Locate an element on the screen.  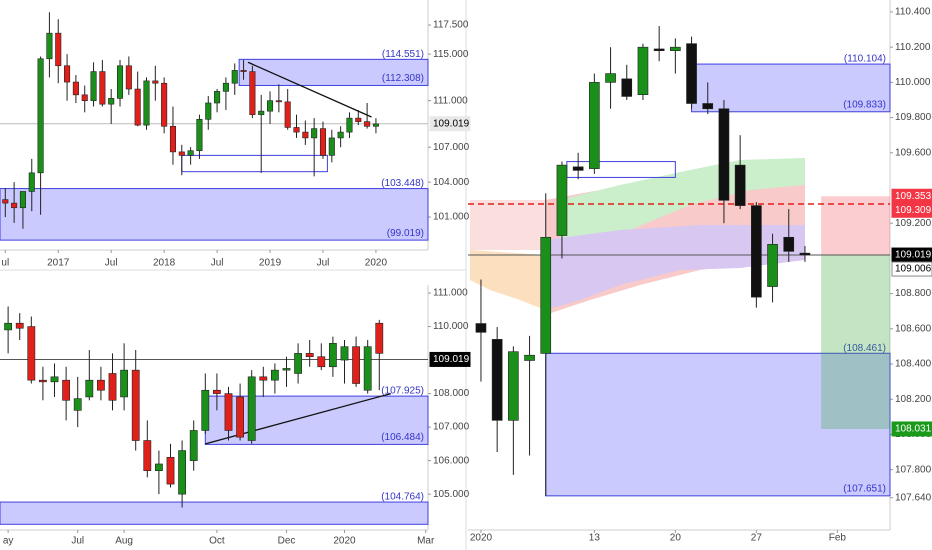
x-tick-label: ul is located at coordinates (5, 263).